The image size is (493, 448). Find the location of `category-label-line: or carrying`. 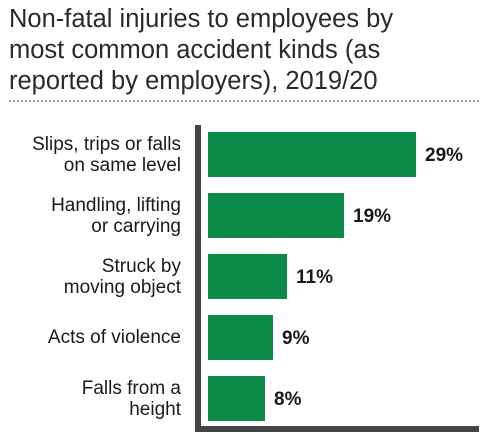

category-label-line: or carrying is located at coordinates (136, 226).